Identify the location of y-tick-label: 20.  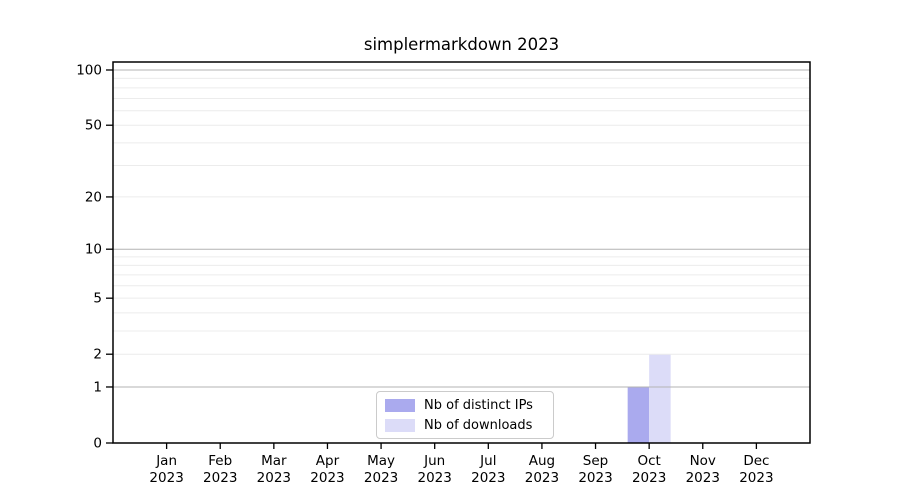
(93, 197).